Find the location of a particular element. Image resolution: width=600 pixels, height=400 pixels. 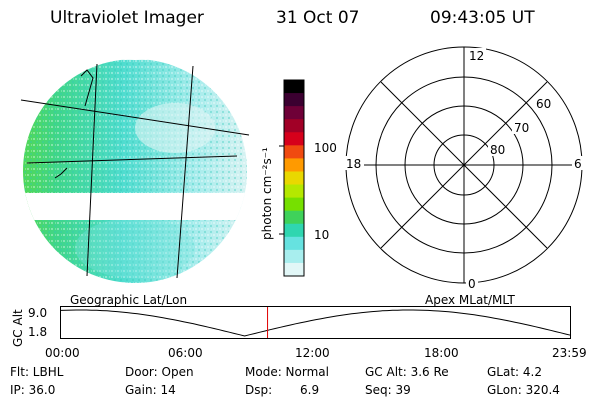

mlt-label-6: 6 is located at coordinates (578, 164).